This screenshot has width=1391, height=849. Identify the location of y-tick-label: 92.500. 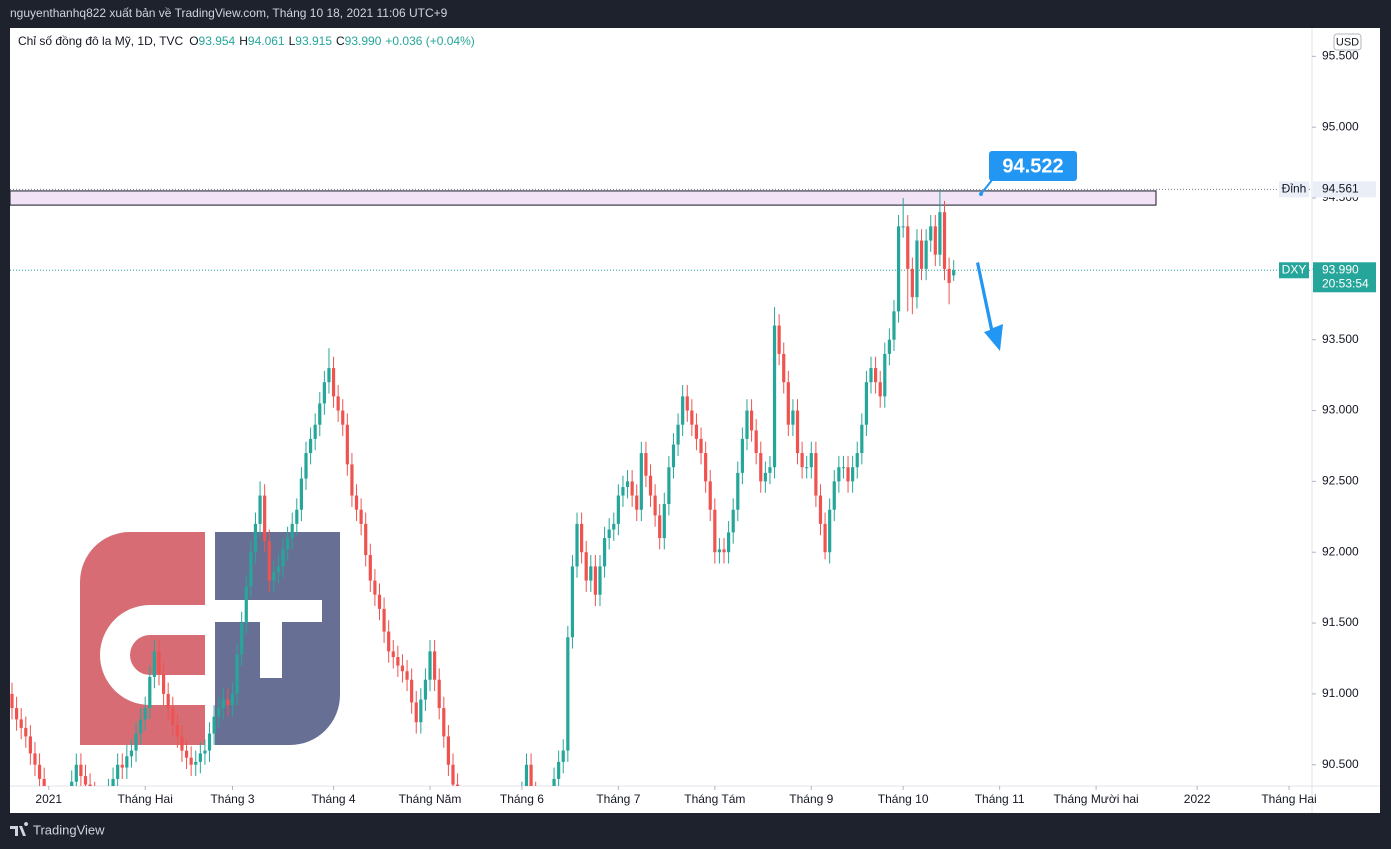
(1340, 481).